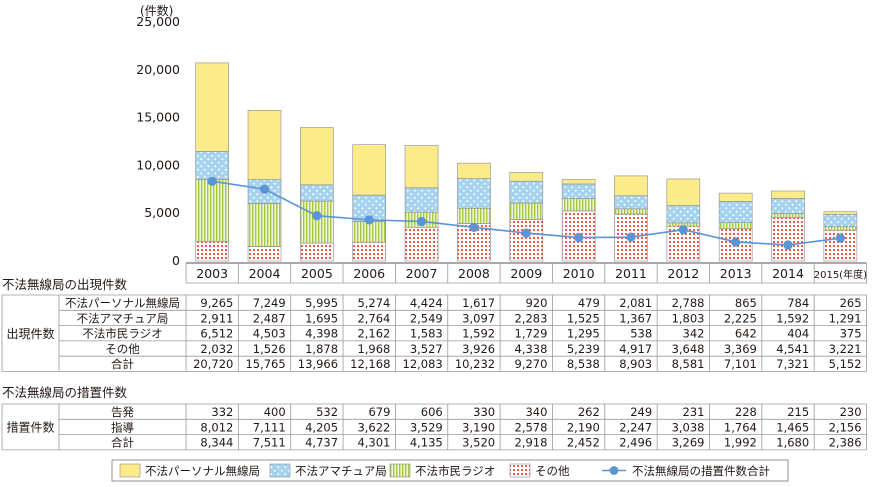 This screenshot has height=487, width=884. Describe the element at coordinates (341, 471) in the screenshot. I see `legend-label: 不法アマチュア局` at that location.